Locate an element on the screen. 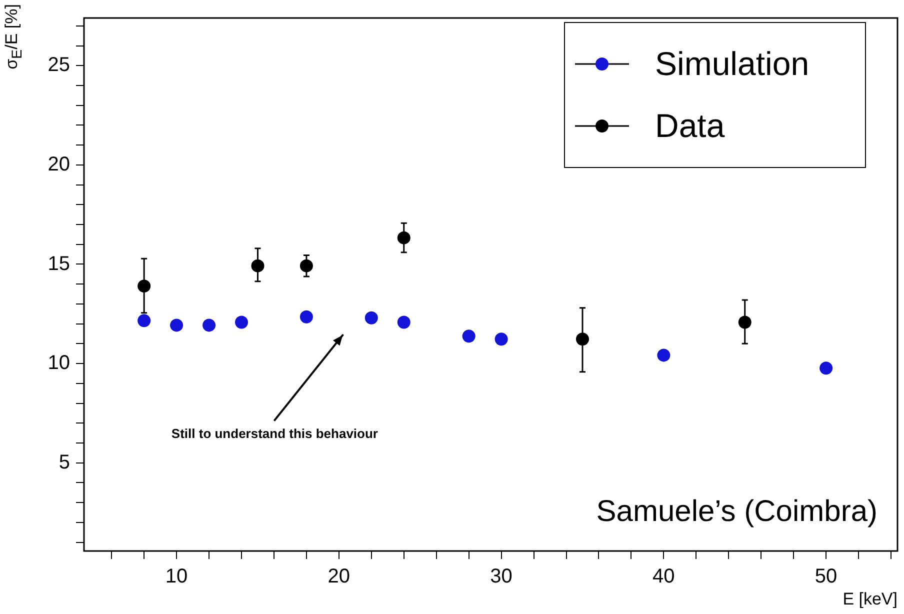 The height and width of the screenshot is (614, 904). y-tick-label: 25 is located at coordinates (59, 65).